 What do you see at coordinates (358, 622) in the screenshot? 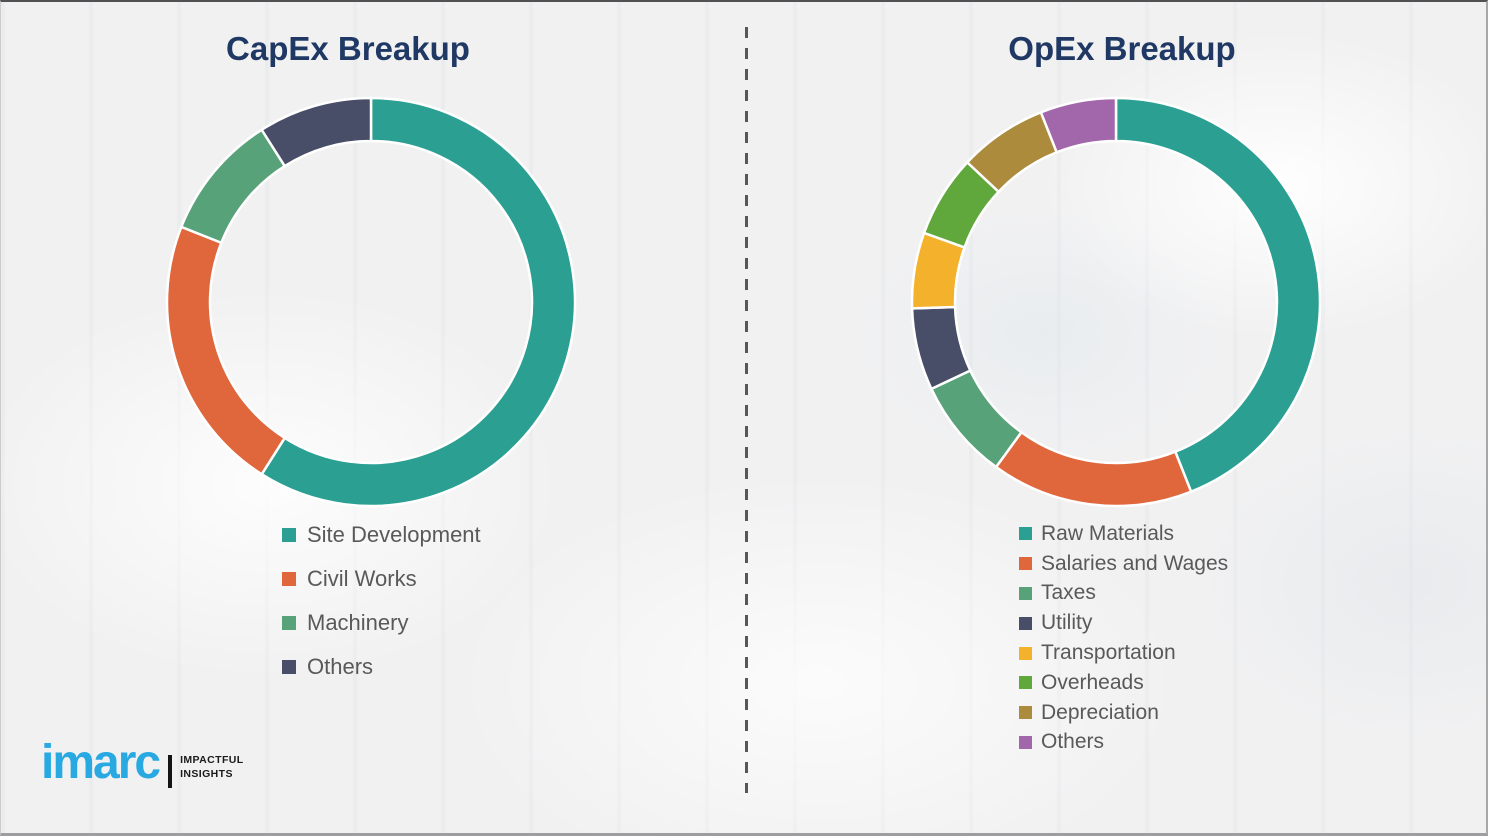
I see `legend-label: Machinery` at bounding box center [358, 622].